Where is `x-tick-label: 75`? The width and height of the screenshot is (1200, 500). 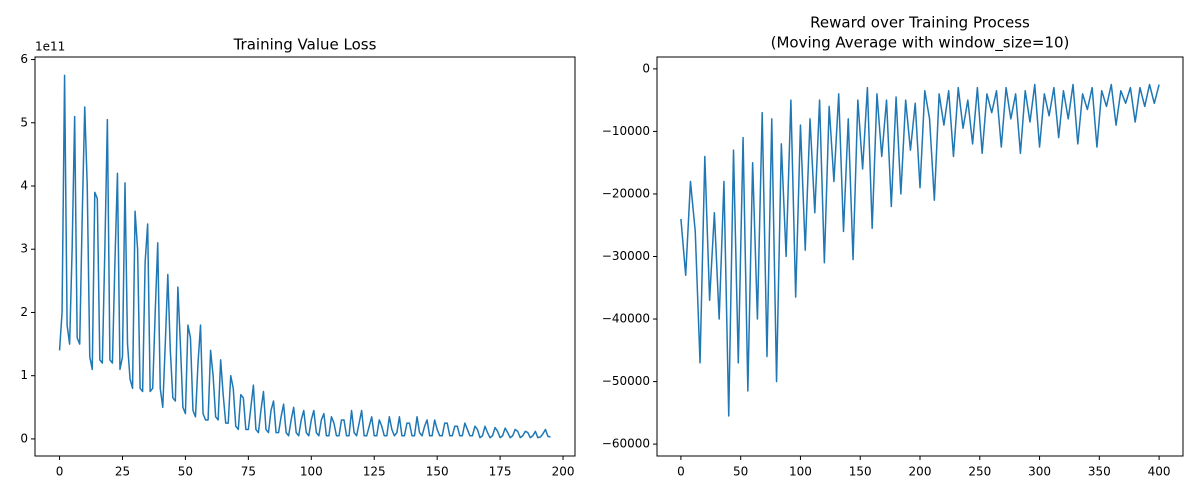 x-tick-label: 75 is located at coordinates (248, 472).